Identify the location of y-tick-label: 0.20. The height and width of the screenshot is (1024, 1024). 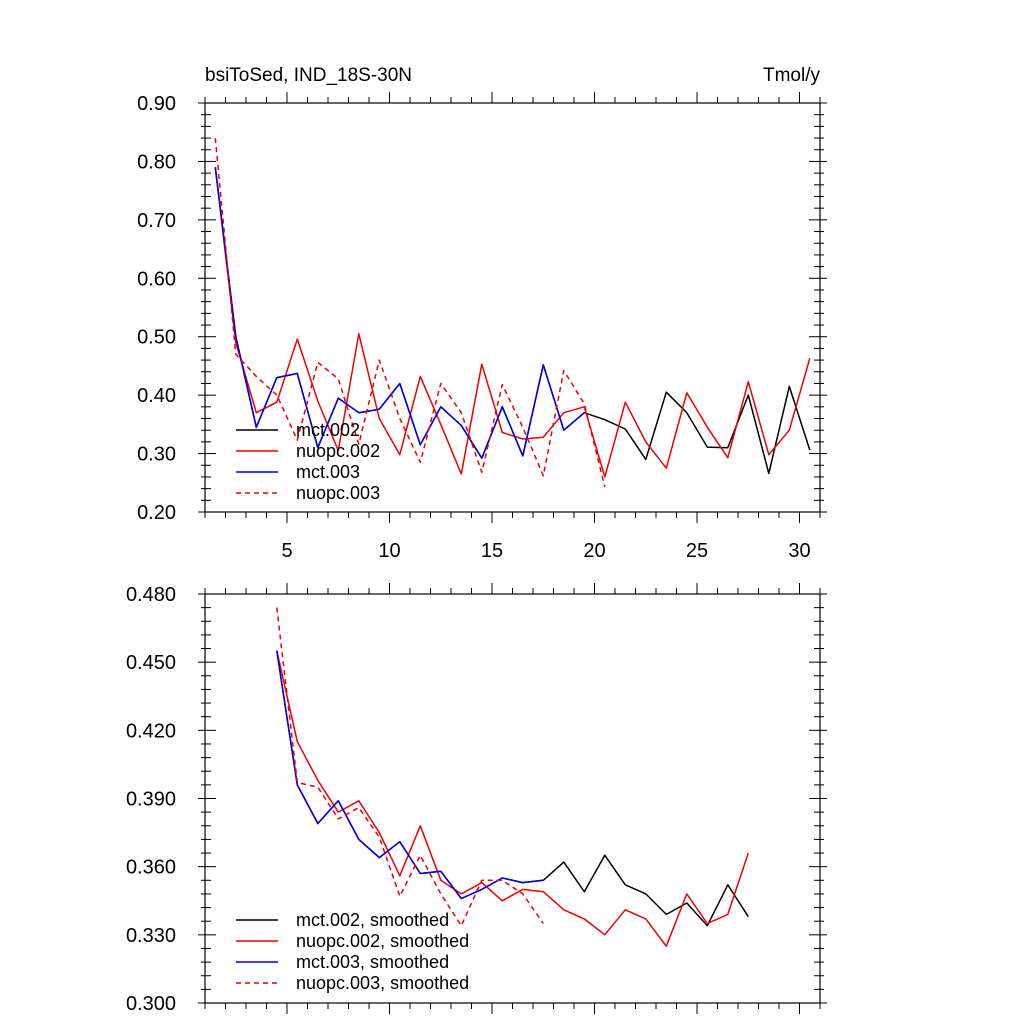
(156, 513).